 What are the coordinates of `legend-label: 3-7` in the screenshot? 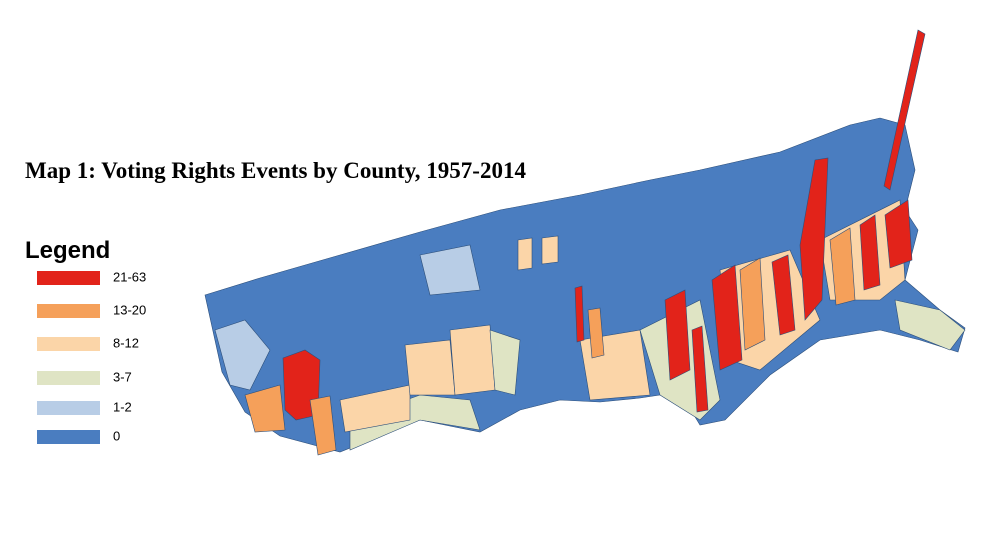 It's located at (122, 376).